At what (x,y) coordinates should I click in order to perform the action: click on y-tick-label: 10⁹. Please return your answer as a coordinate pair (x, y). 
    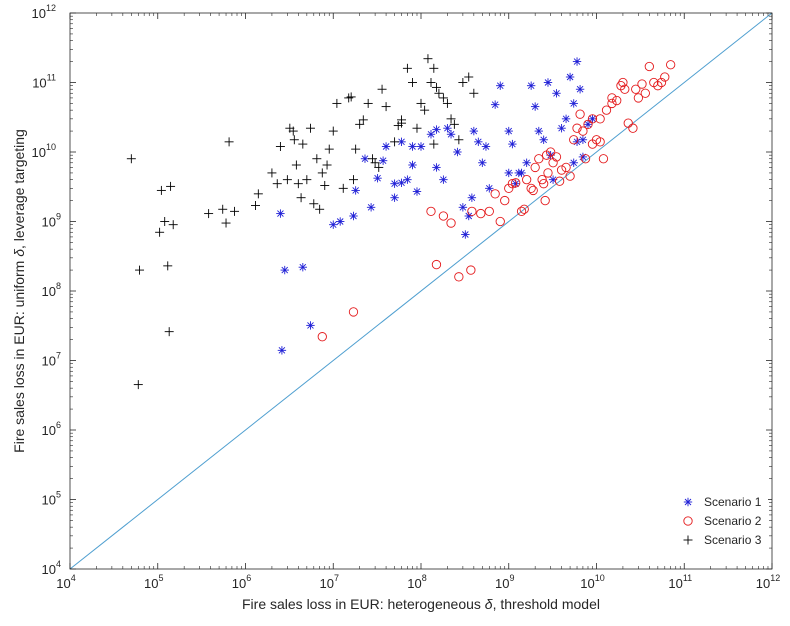
    Looking at the image, I should click on (51, 221).